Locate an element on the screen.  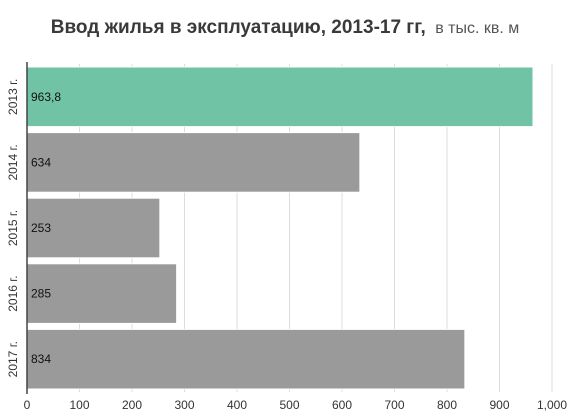
category-label: 2013 г. is located at coordinates (13, 97).